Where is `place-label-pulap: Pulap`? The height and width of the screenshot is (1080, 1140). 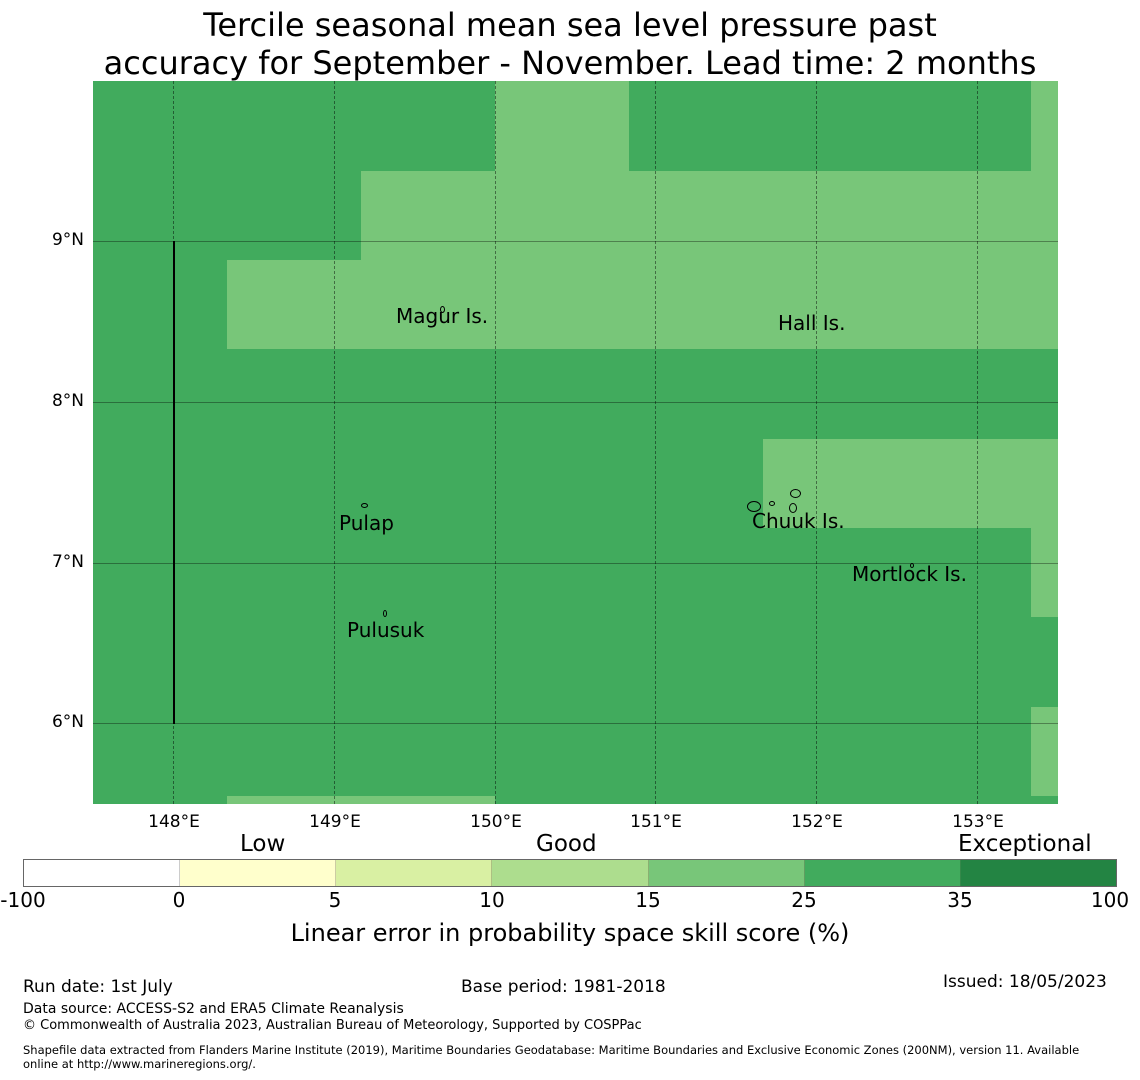
place-label-pulap: Pulap is located at coordinates (366, 523).